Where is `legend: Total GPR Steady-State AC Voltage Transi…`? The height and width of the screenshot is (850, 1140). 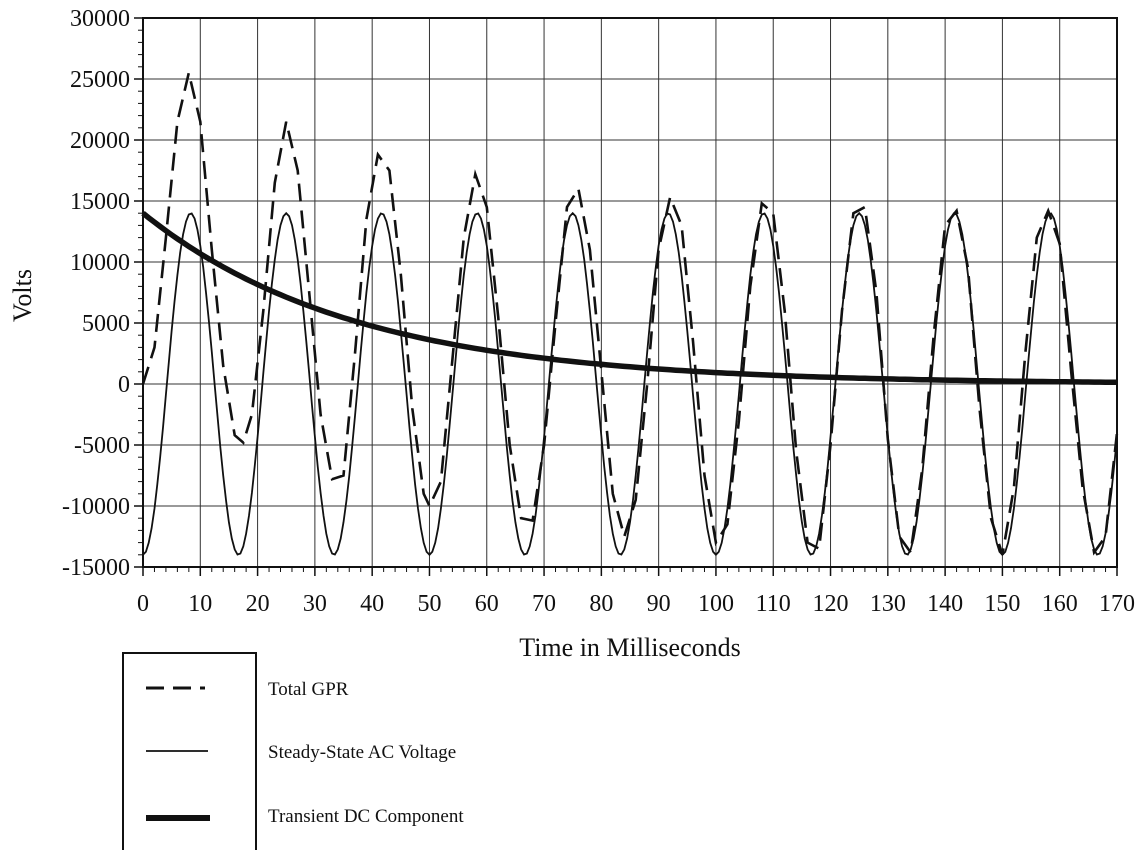
legend: Total GPR Steady-State AC Voltage Transi… is located at coordinates (293, 751).